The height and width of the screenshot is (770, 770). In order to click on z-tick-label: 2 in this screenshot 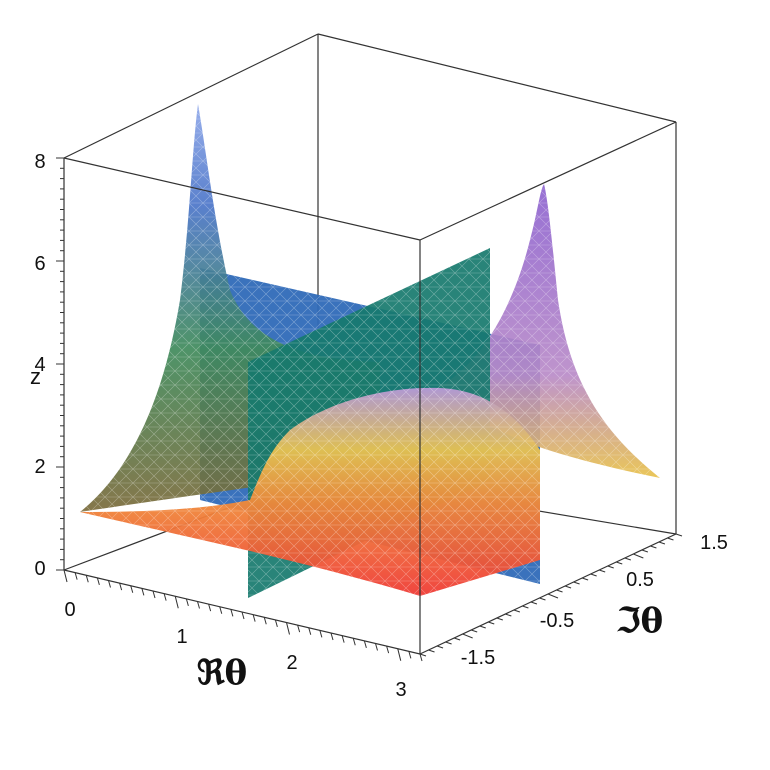, I will do `click(39, 467)`.